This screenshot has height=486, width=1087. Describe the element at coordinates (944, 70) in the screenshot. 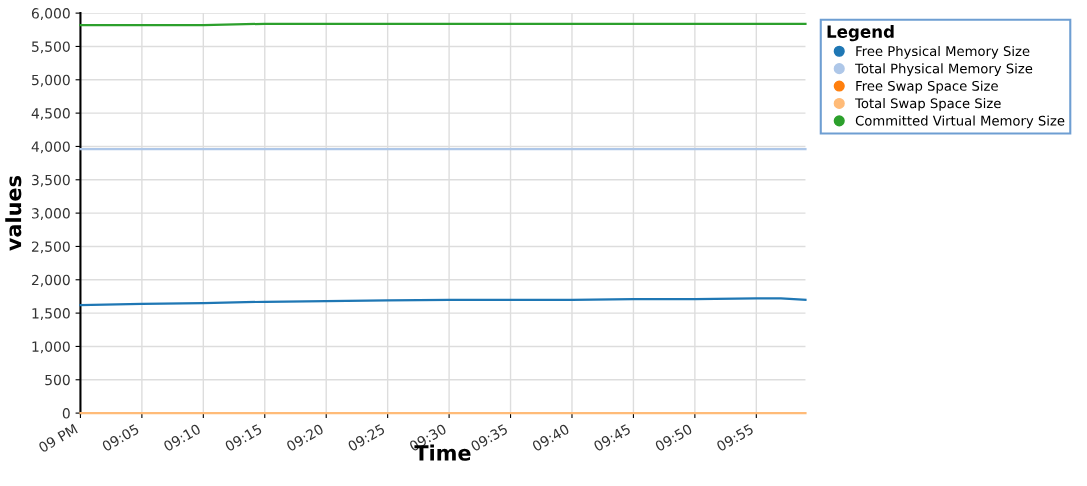

I see `legend-label: Total Physical Memory Size` at that location.